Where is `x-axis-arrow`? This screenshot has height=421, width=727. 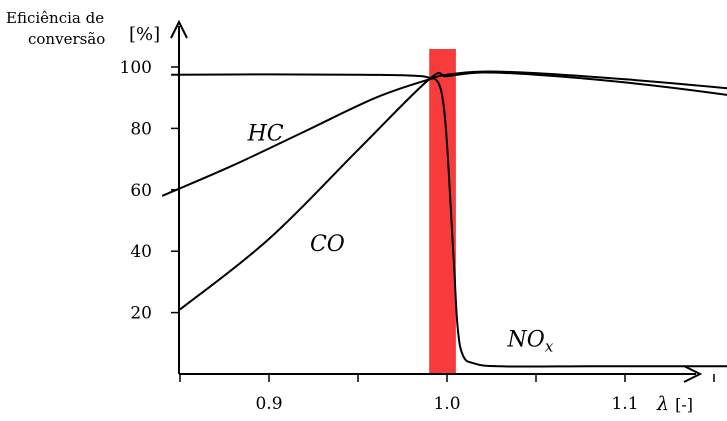 x-axis-arrow is located at coordinates (693, 374).